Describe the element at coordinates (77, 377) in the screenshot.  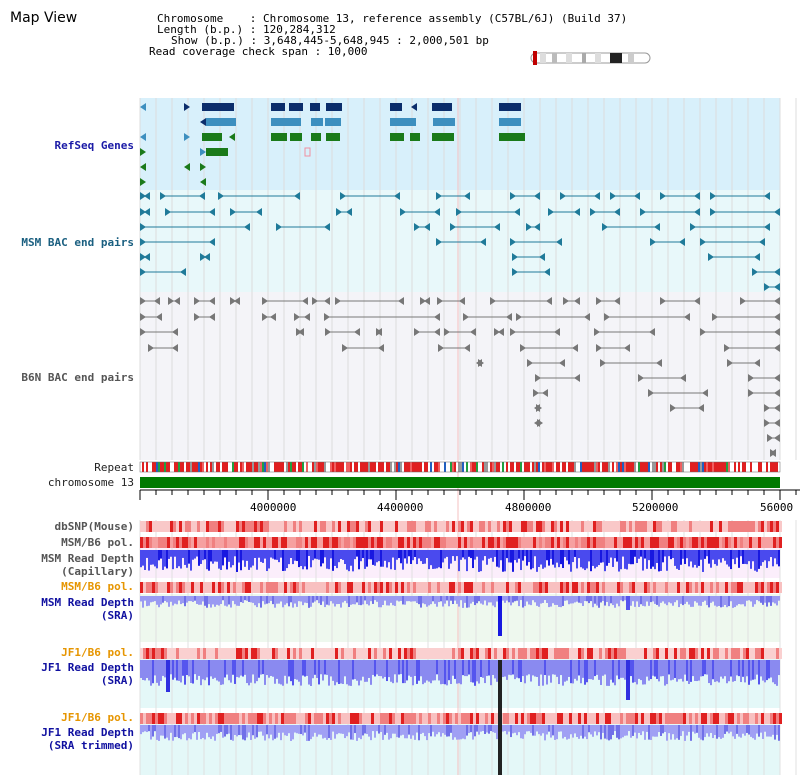
I see `track-label-b6n-bac: B6N BAC end pairs` at that location.